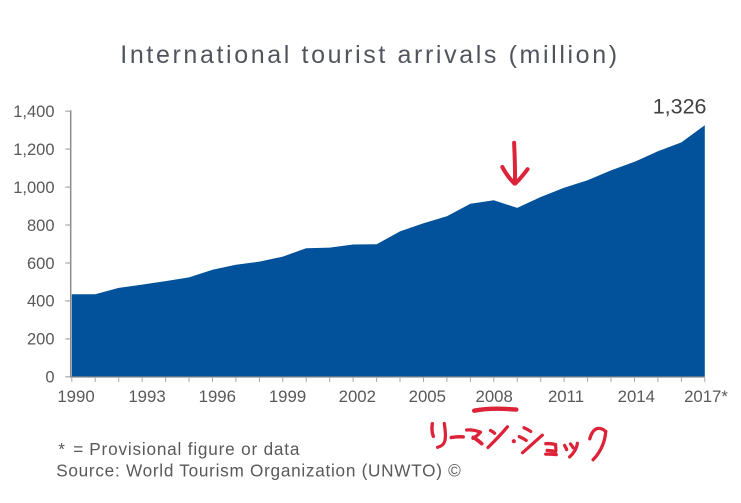 This screenshot has height=503, width=741. Describe the element at coordinates (566, 396) in the screenshot. I see `svg-text: 2011` at that location.